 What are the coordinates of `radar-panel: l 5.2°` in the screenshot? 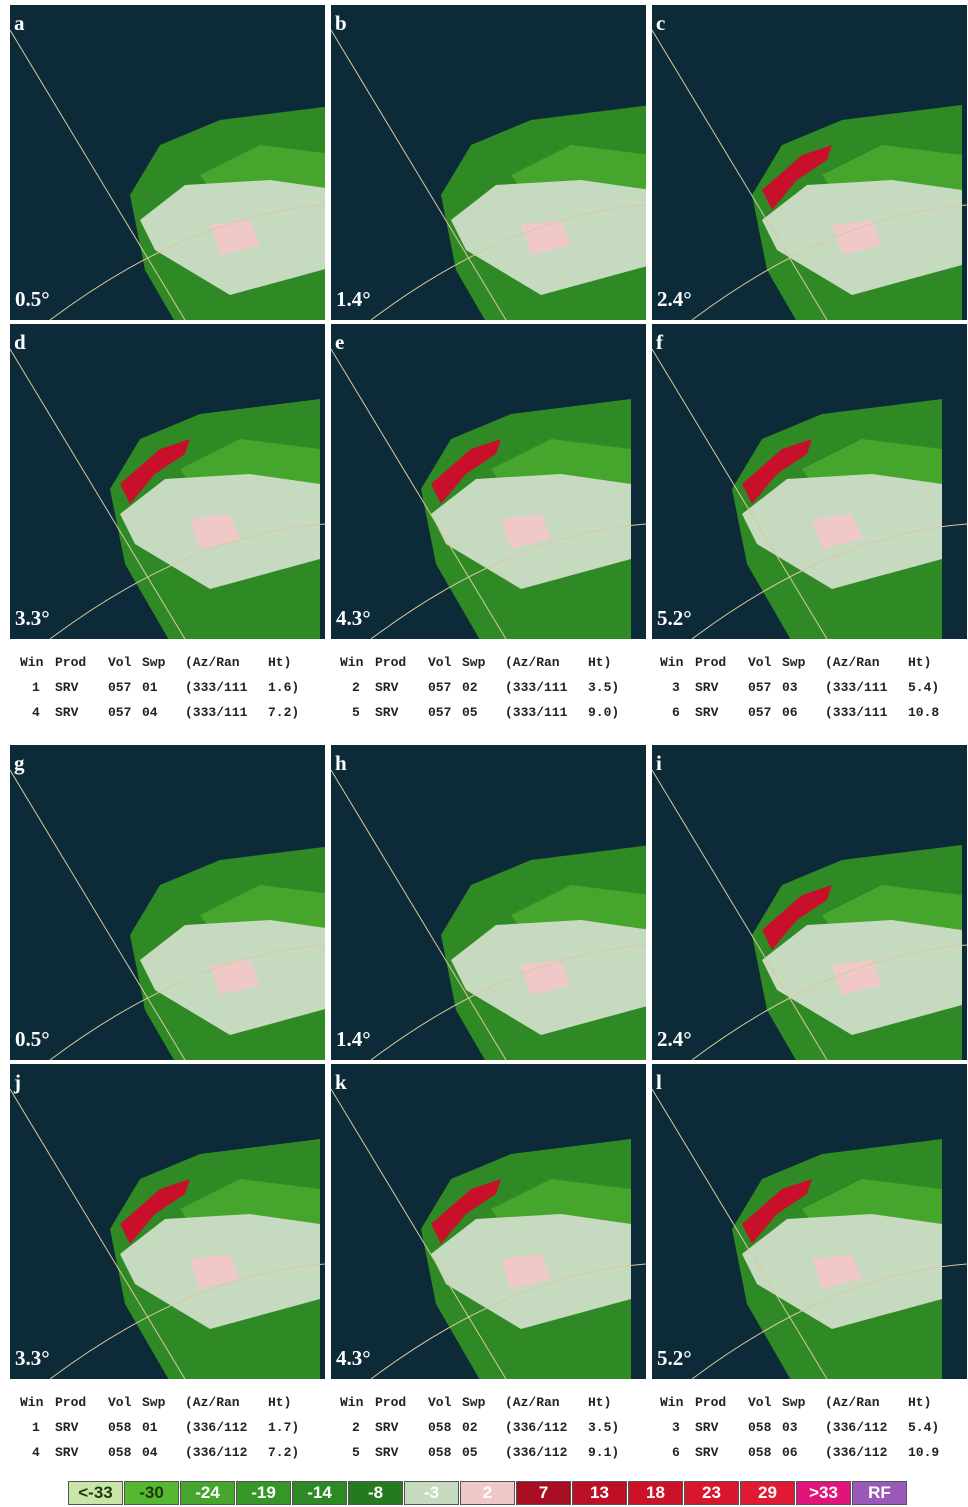 It's located at (809, 1221).